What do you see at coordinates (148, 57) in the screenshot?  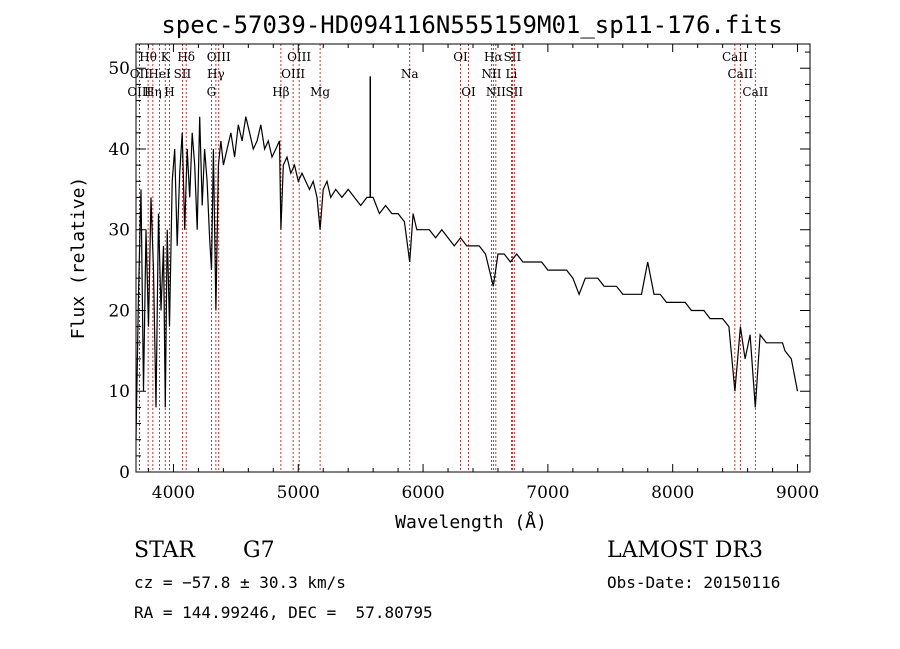 I see `line-marker-label: Hθ` at bounding box center [148, 57].